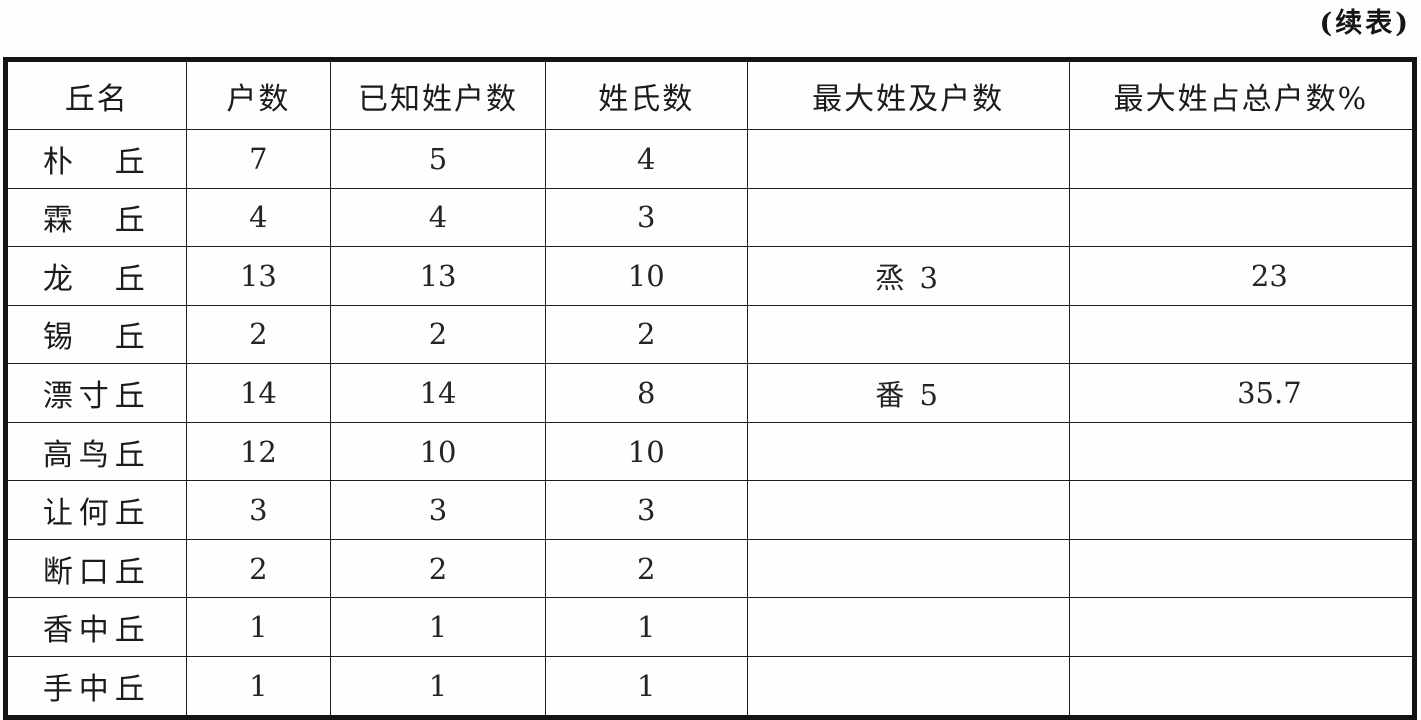  Describe the element at coordinates (438, 393) in the screenshot. I see `cell-known-surname-households: 14` at that location.